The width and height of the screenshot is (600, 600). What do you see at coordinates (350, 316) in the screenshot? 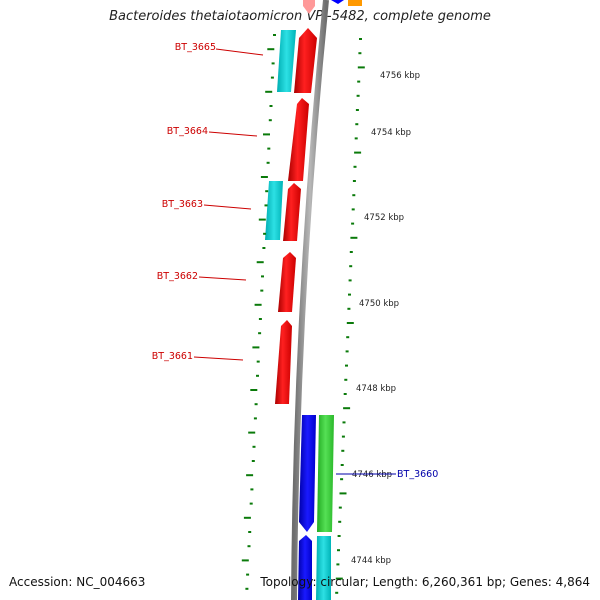
I see `outer-tick-track` at bounding box center [350, 316].